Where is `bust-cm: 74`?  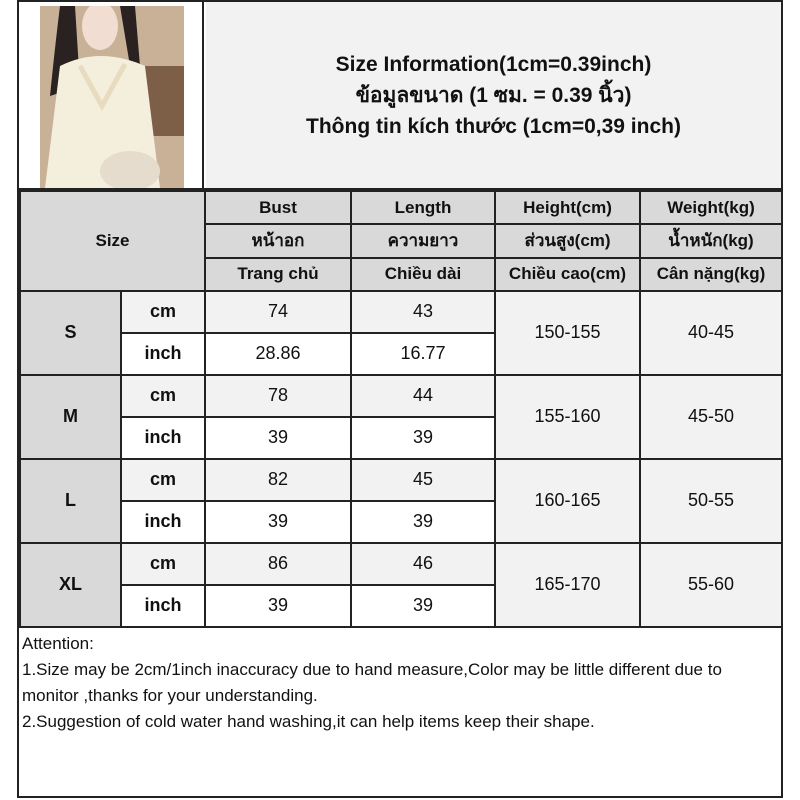
bust-cm: 74 is located at coordinates (278, 311).